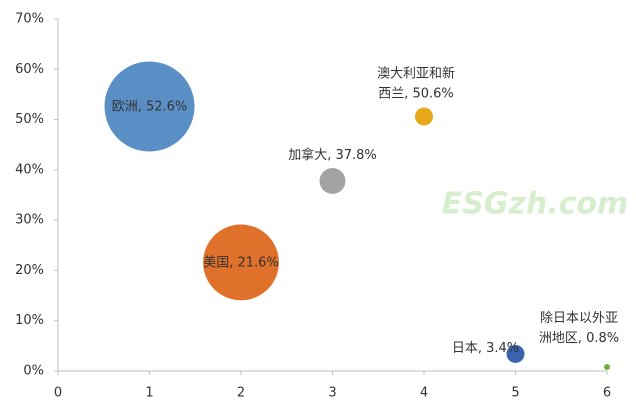 The height and width of the screenshot is (404, 636). I want to click on x-tick-label: 0, so click(58, 393).